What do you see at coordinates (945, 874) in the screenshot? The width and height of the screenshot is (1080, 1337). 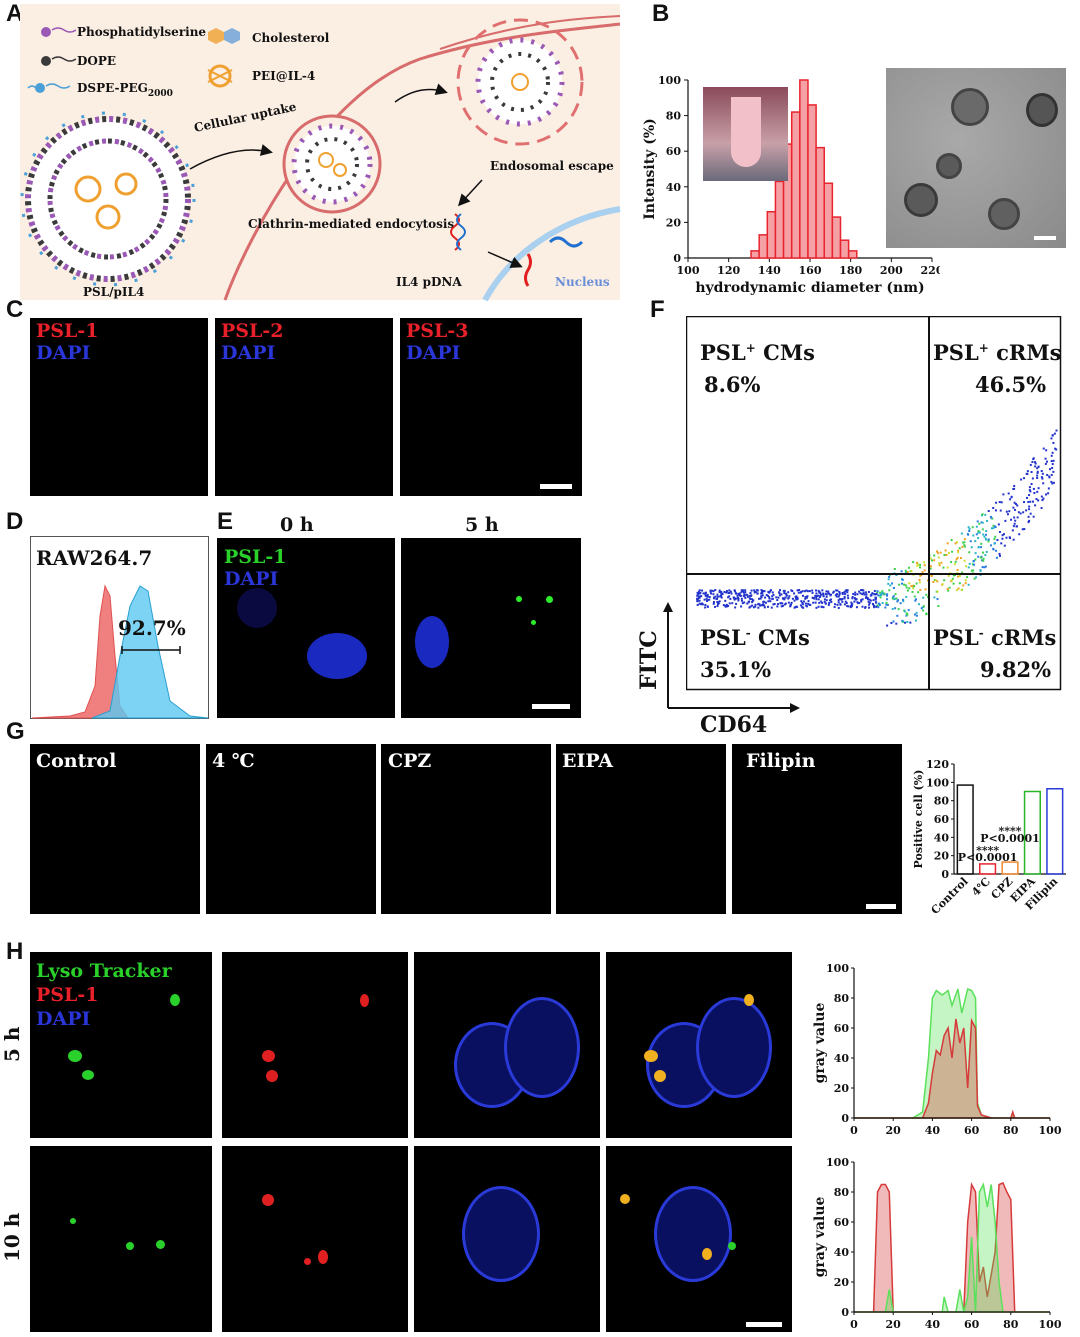 I see `g-ytick: 0` at bounding box center [945, 874].